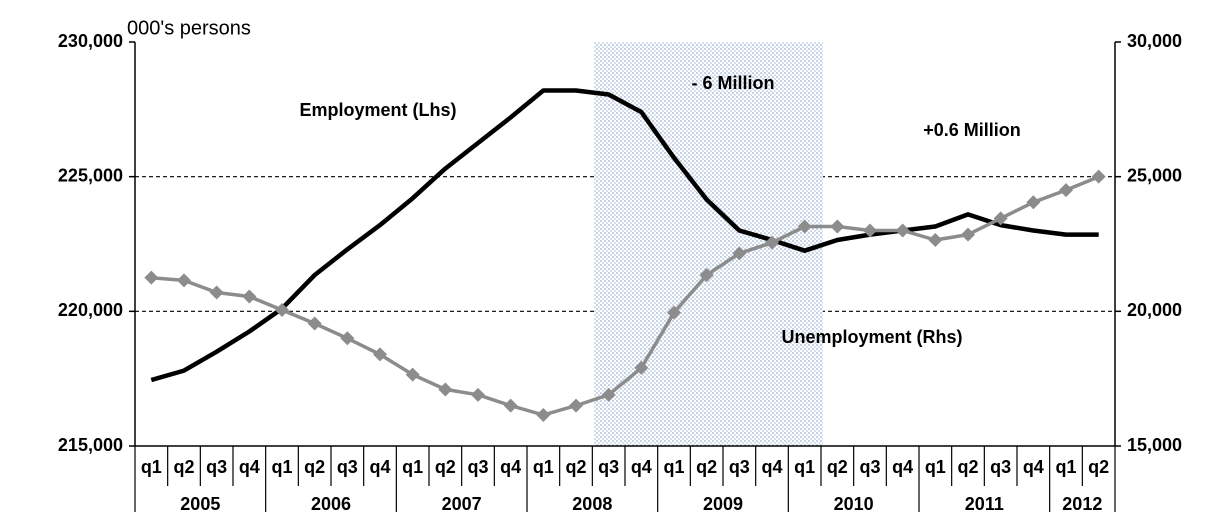 This screenshot has width=1222, height=512. What do you see at coordinates (331, 503) in the screenshot?
I see `x-group-label: 2006` at bounding box center [331, 503].